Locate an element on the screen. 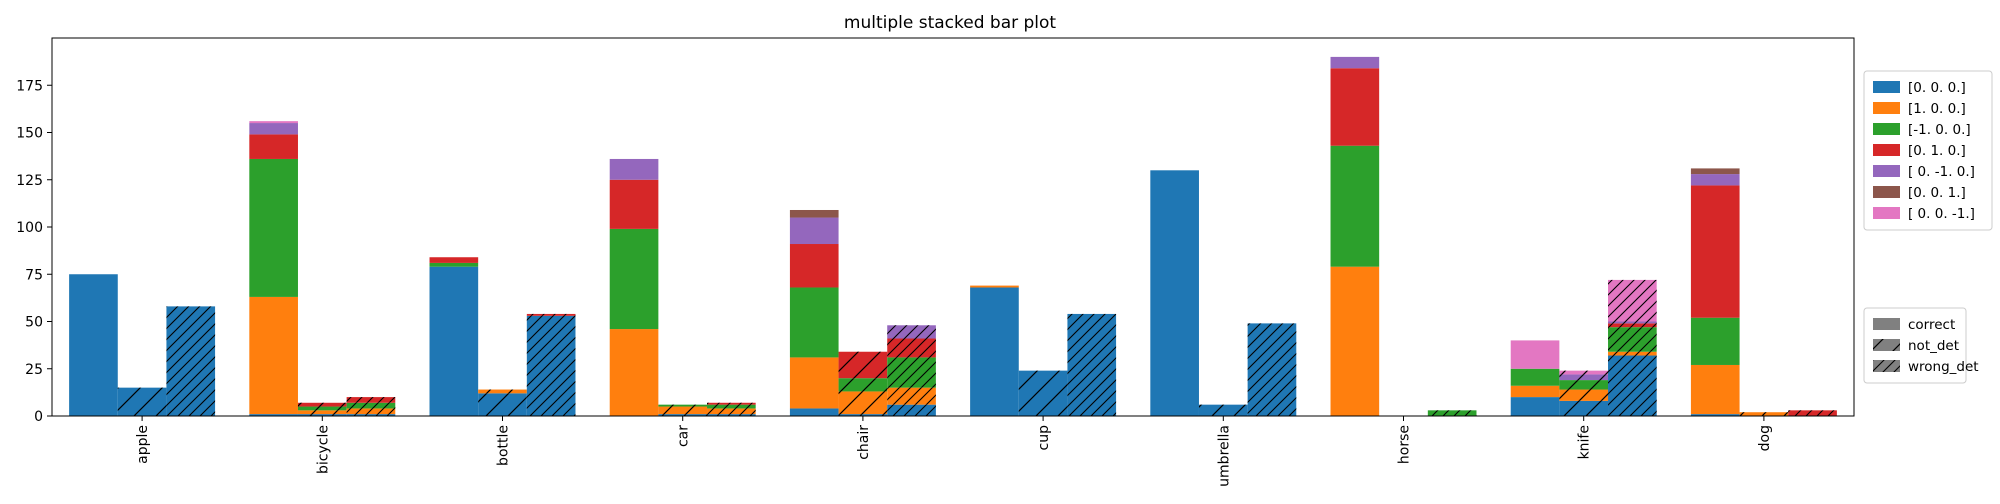 The height and width of the screenshot is (504, 2000). x-tick-label: horse is located at coordinates (1405, 444).